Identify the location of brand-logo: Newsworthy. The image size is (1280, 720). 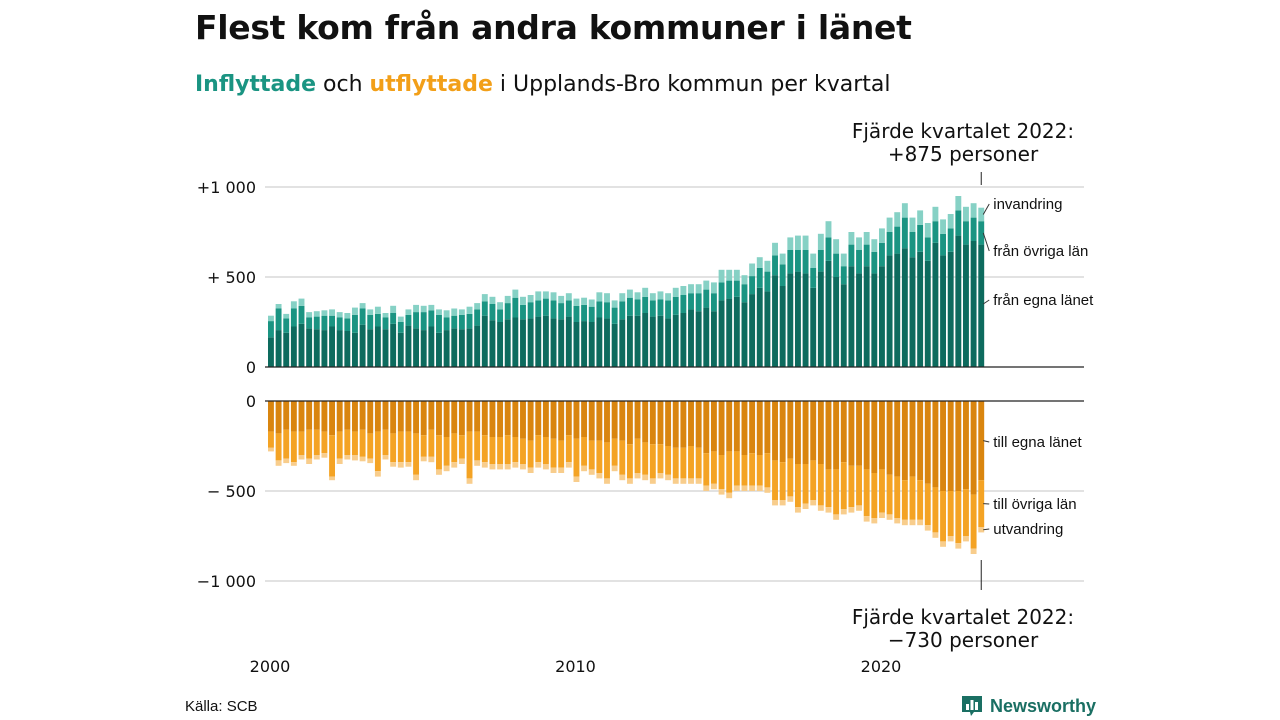
(1028, 706).